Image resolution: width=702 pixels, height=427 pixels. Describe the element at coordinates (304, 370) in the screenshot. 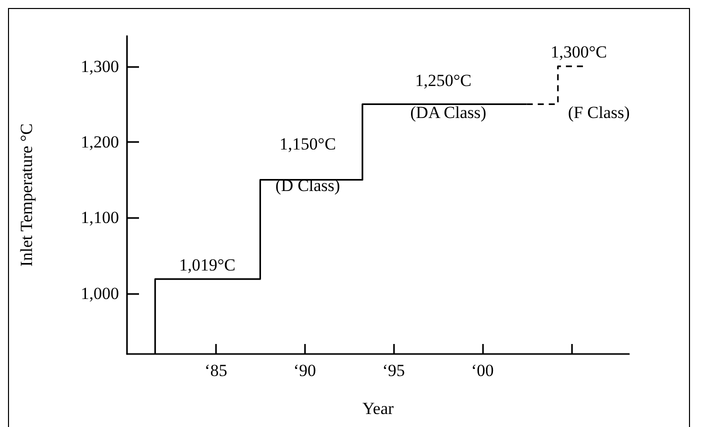

I see `x-tick-label: ‘90` at that location.